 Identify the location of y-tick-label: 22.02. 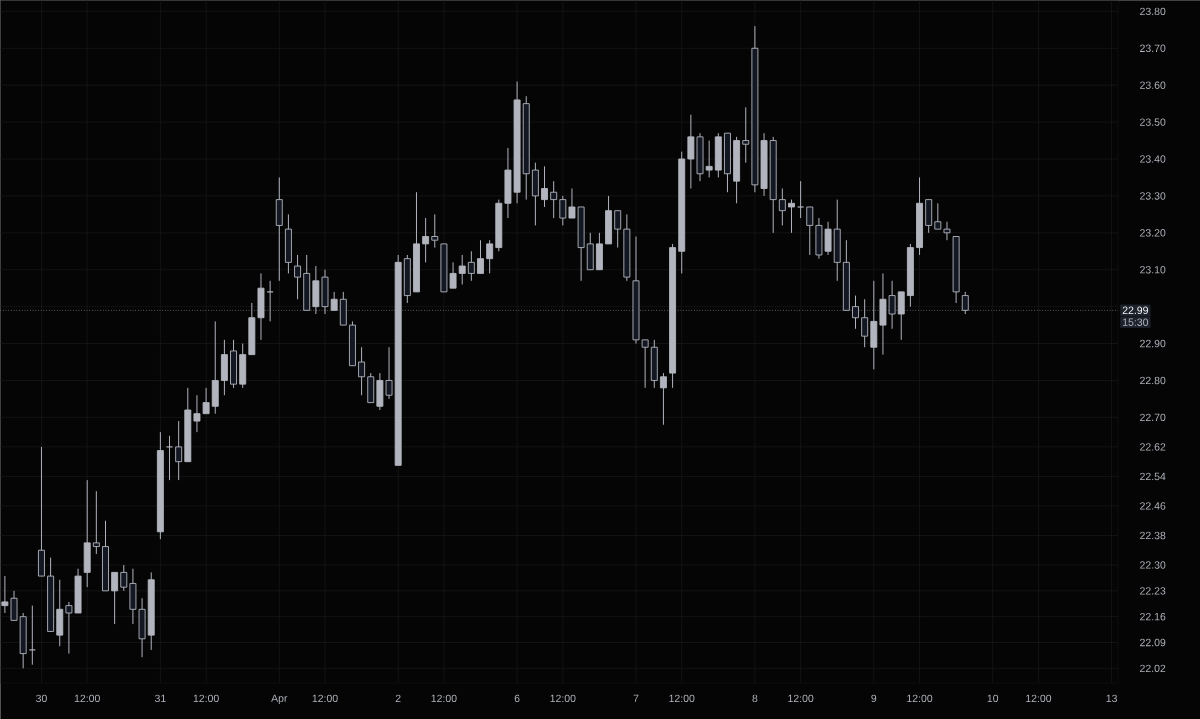
(1153, 668).